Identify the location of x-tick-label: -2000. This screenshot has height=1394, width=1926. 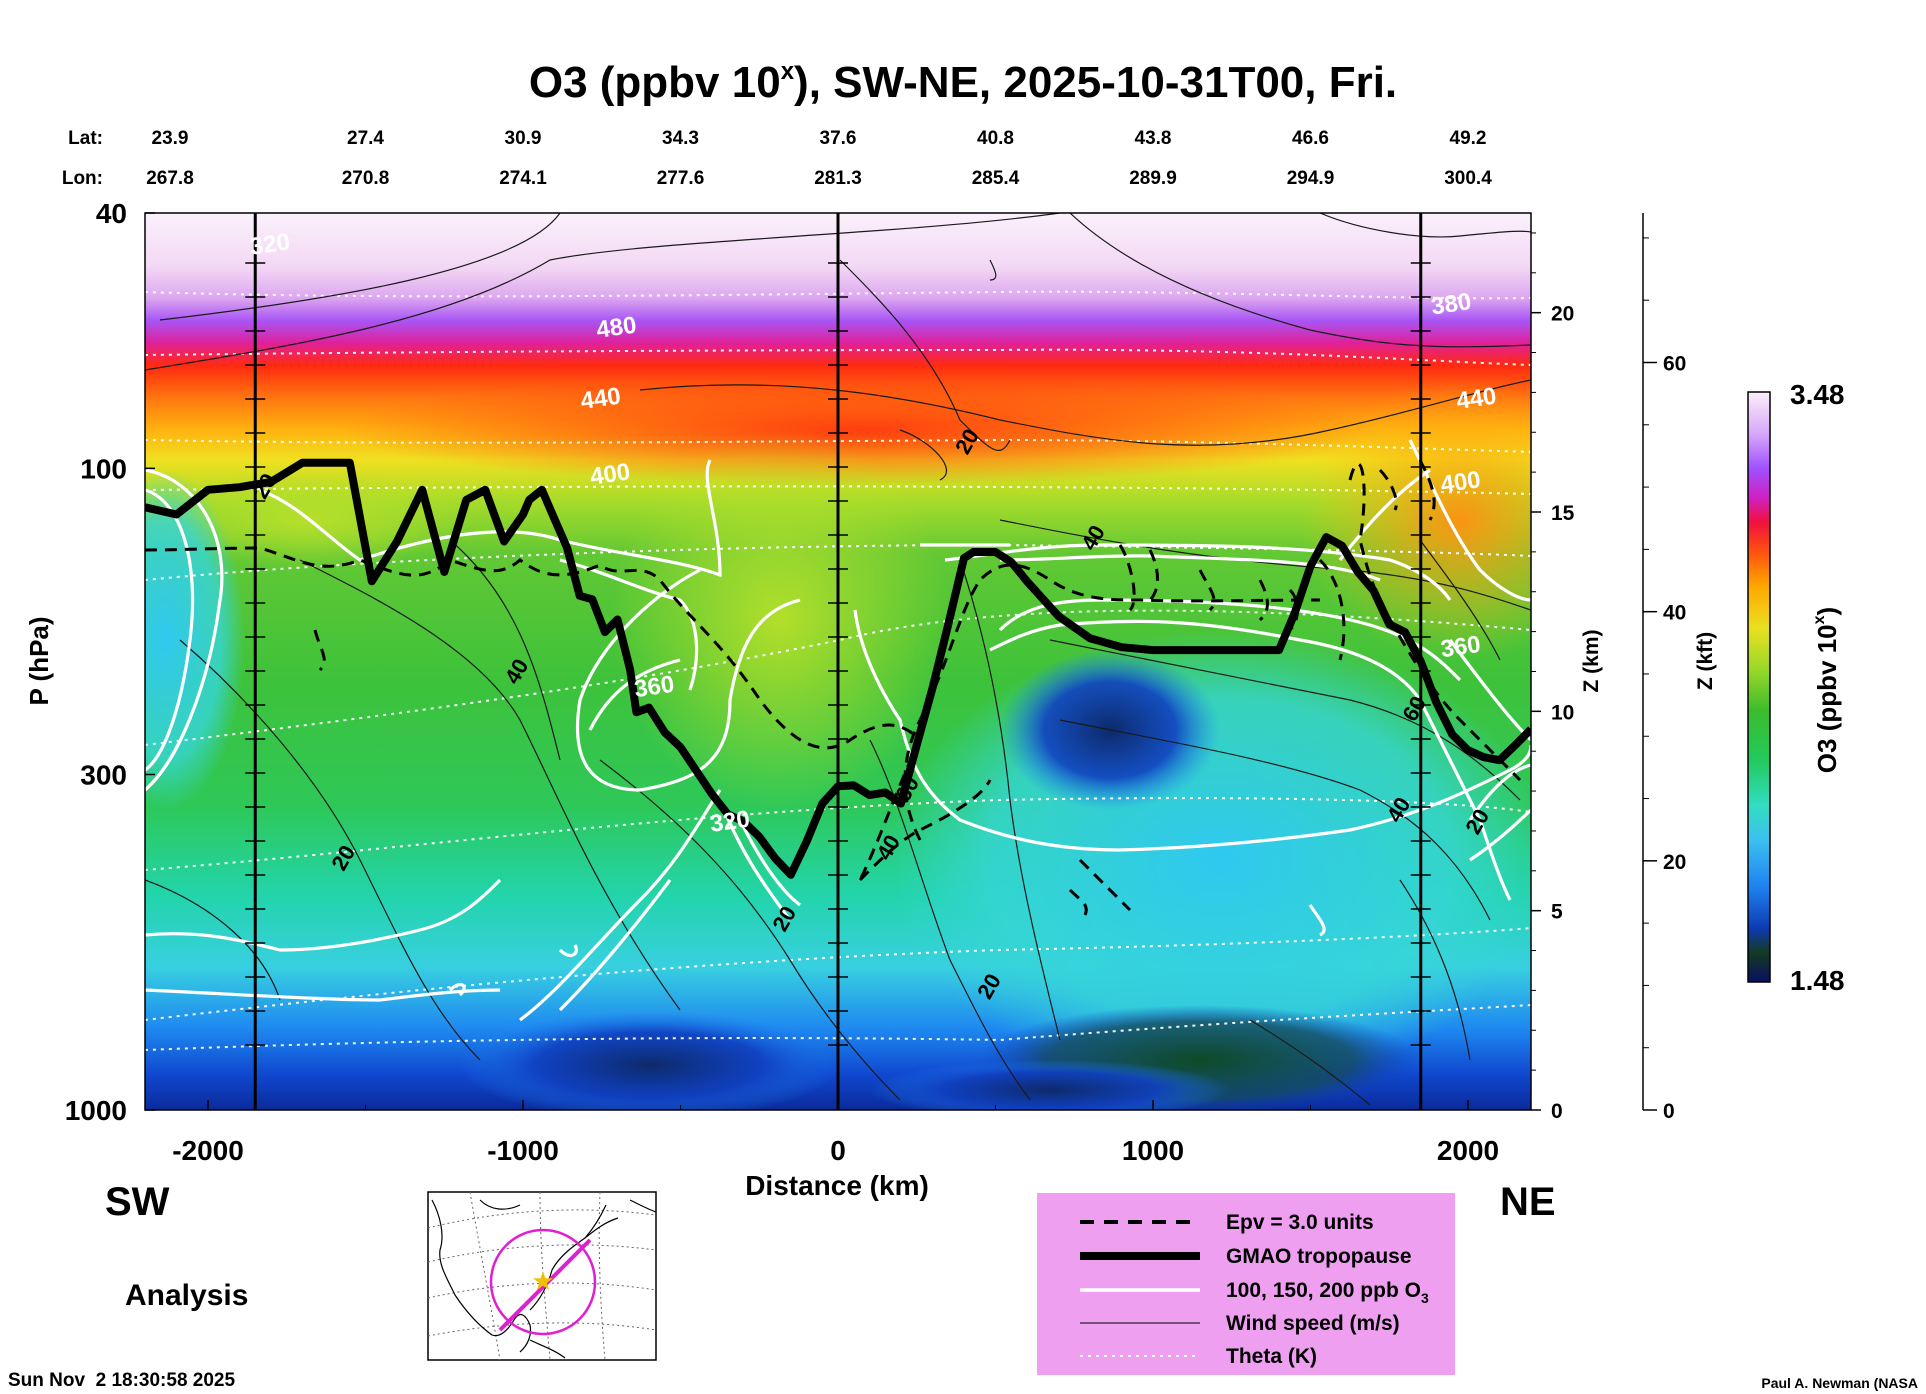
(208, 1150).